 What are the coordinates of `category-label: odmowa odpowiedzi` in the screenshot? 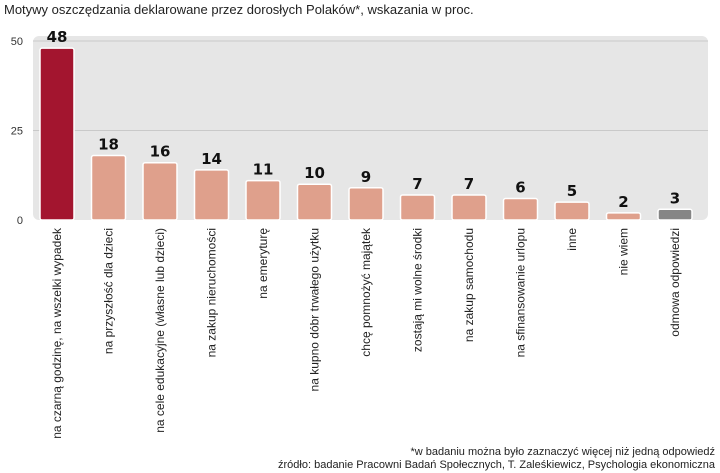 It's located at (675, 282).